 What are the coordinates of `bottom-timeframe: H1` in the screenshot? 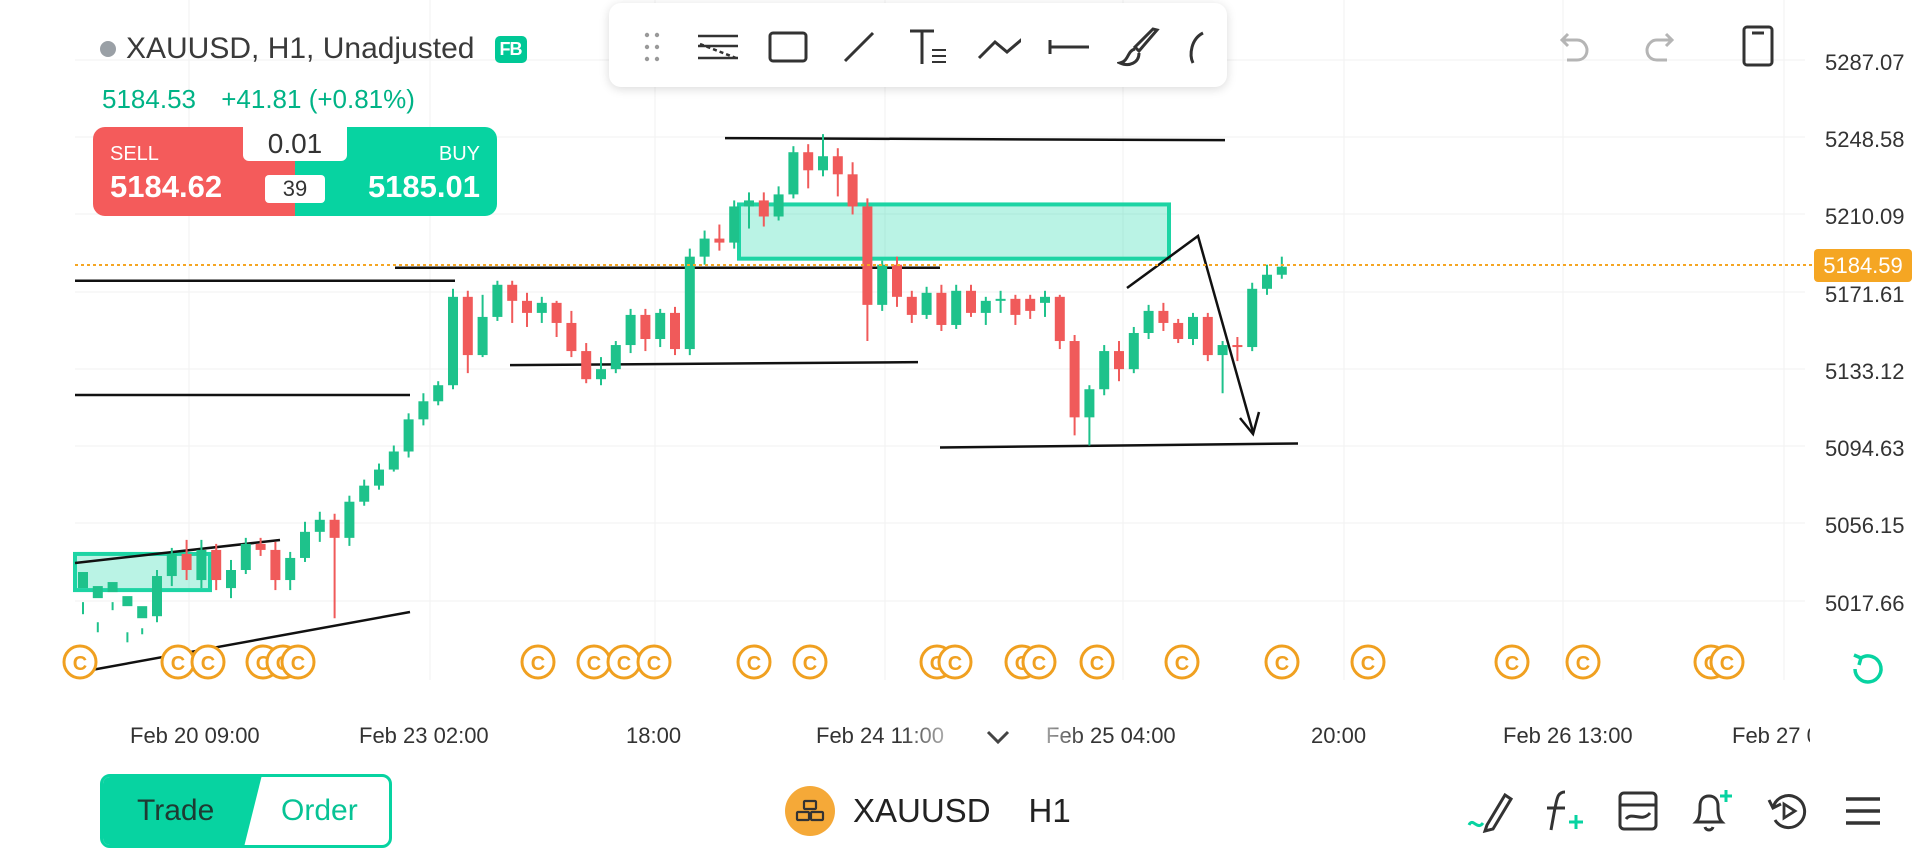 It's located at (1049, 810).